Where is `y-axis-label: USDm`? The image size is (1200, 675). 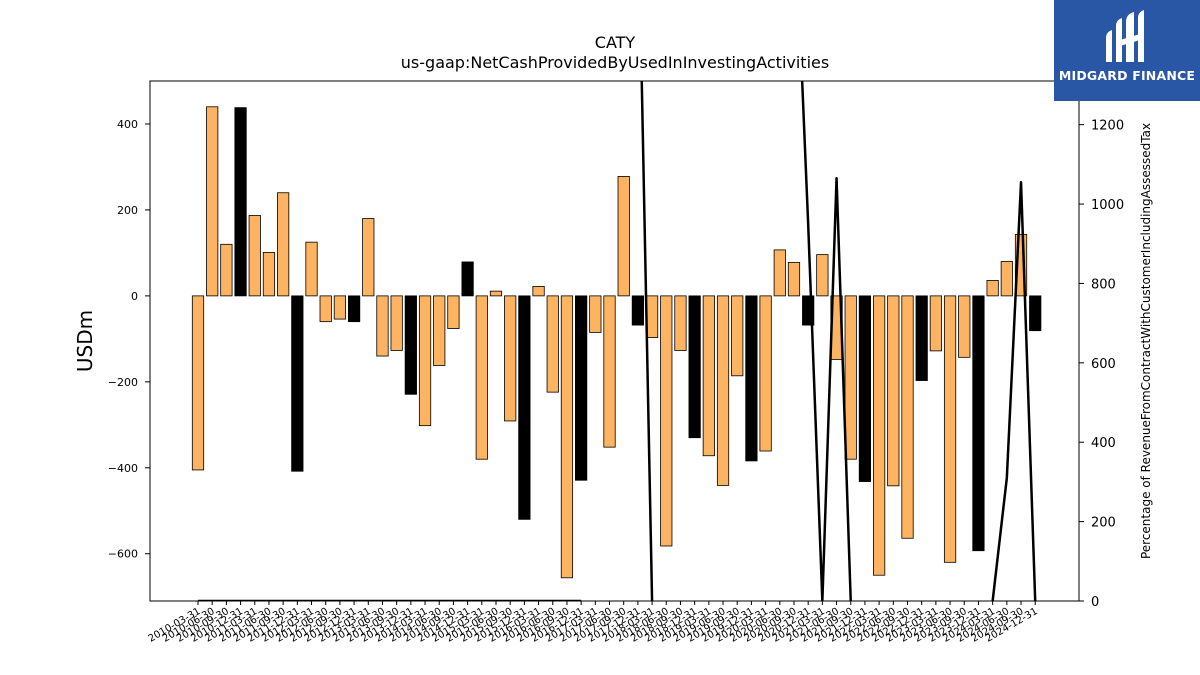
y-axis-label: USDm is located at coordinates (85, 341).